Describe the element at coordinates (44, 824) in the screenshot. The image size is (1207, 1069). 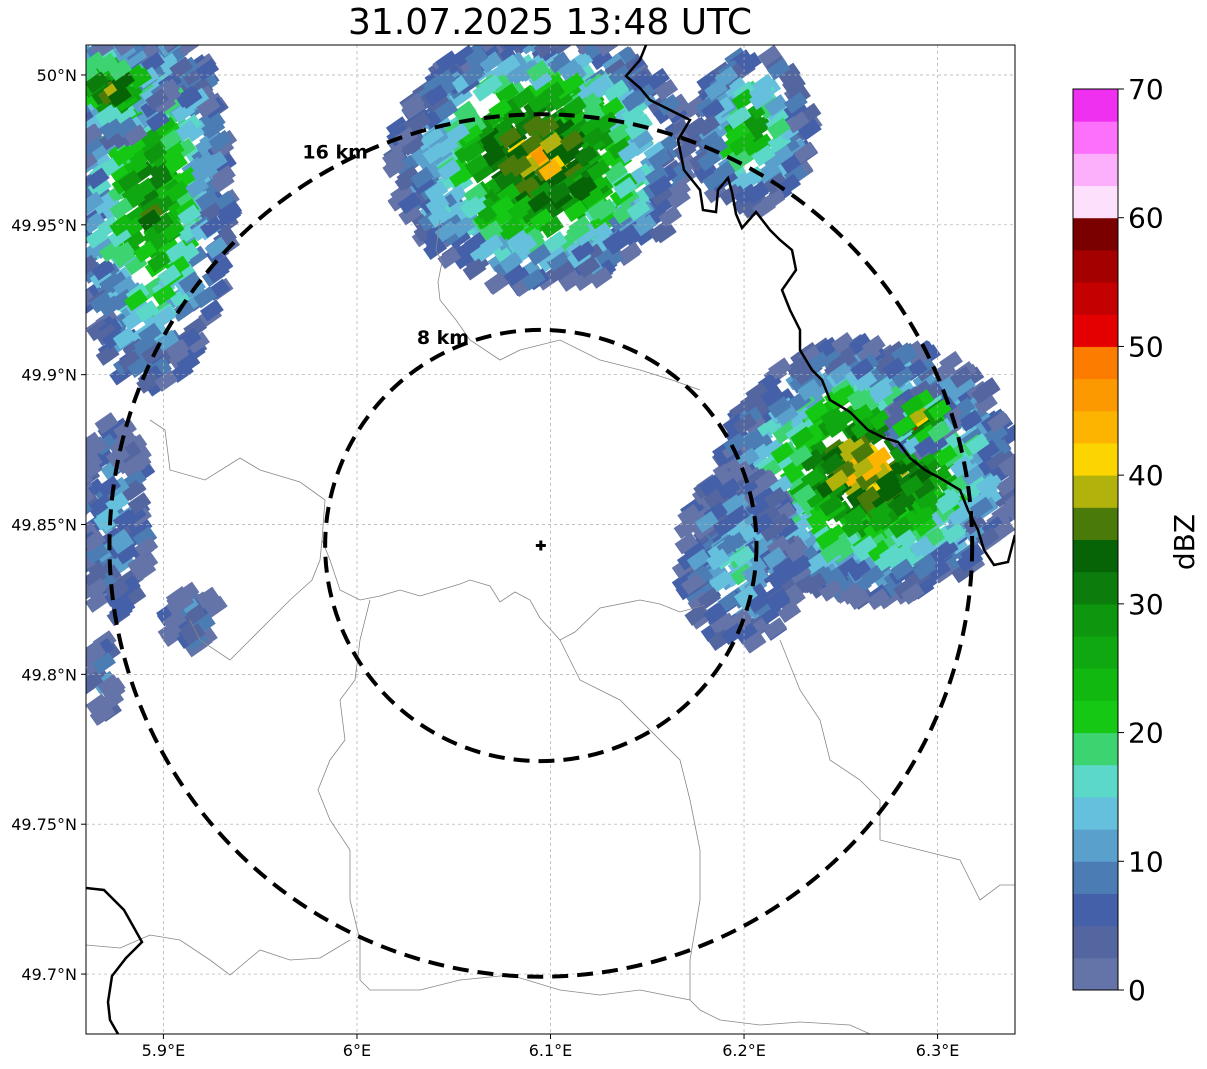
I see `y-tick-label: 49.75°N` at that location.